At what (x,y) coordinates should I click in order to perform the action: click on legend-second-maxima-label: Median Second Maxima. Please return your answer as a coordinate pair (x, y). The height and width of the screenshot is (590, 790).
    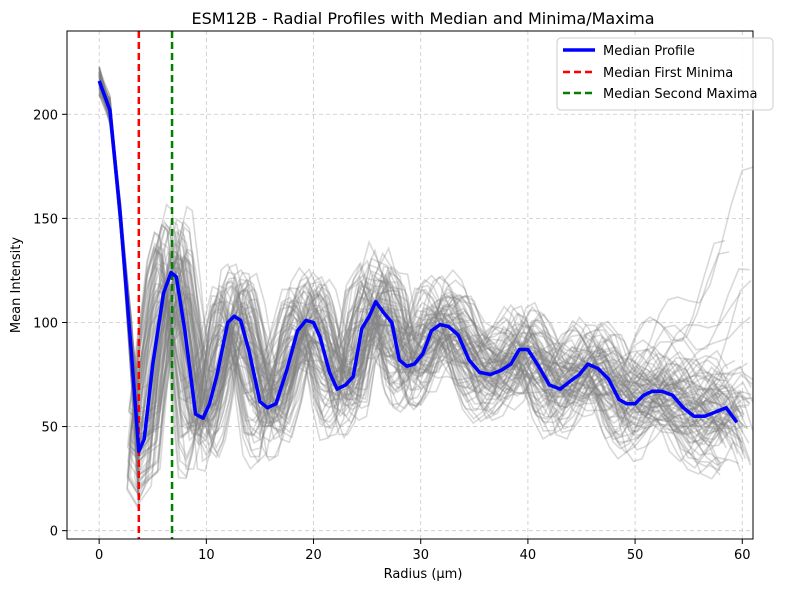
    Looking at the image, I should click on (680, 94).